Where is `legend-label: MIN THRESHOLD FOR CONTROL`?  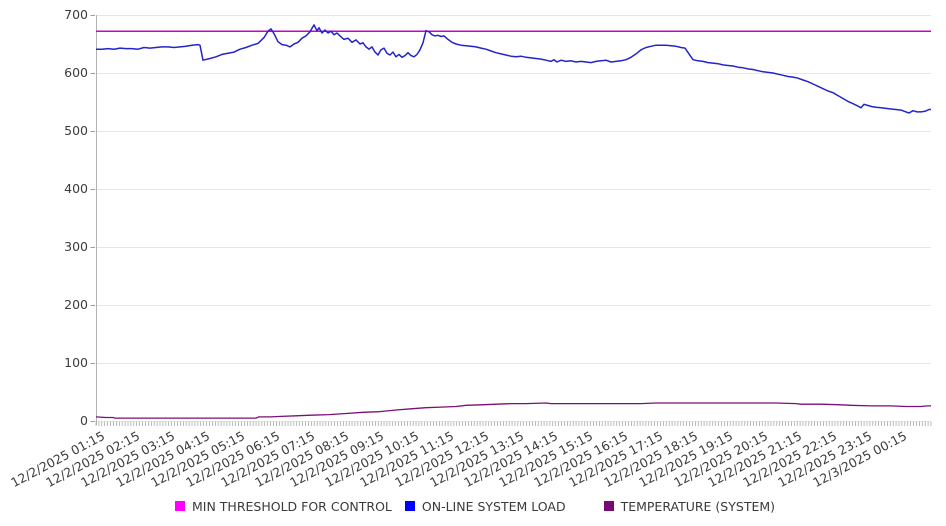 legend-label: MIN THRESHOLD FOR CONTROL is located at coordinates (292, 506).